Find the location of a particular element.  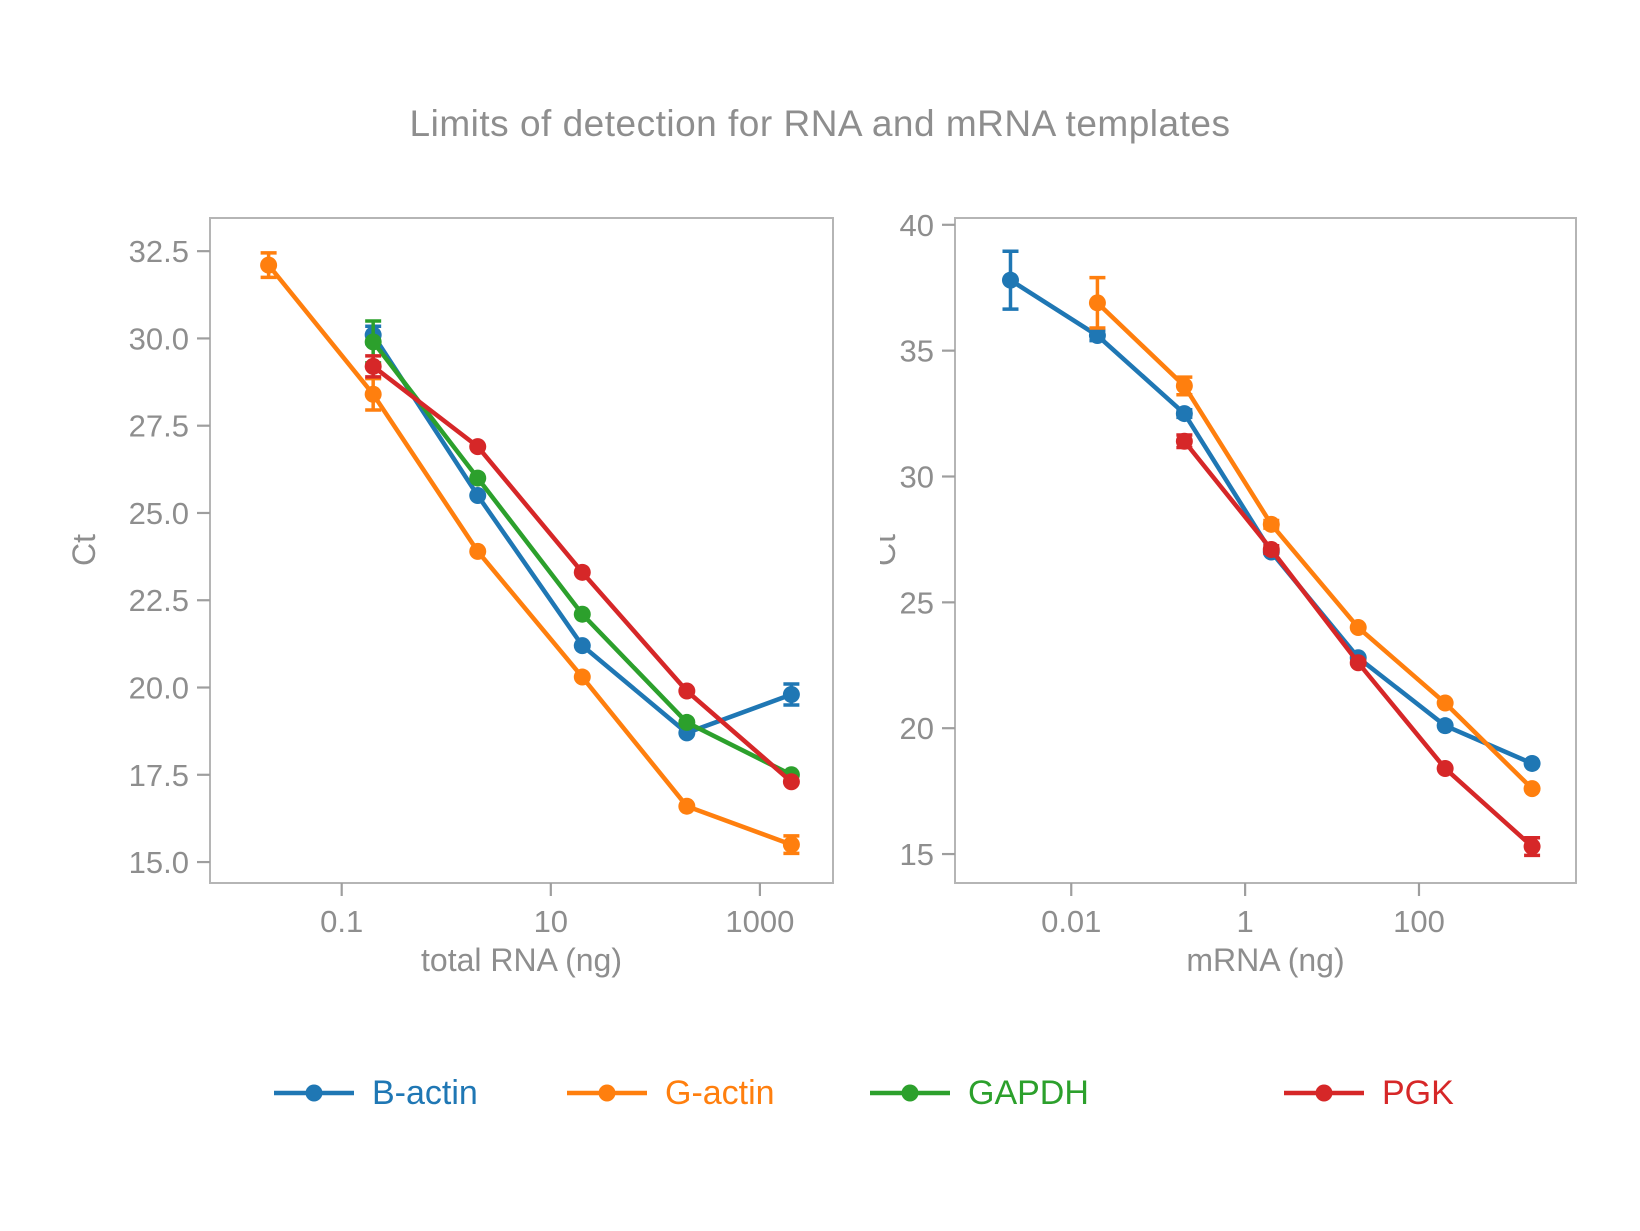

x-axis-label: mRNA (ng) is located at coordinates (1265, 960).